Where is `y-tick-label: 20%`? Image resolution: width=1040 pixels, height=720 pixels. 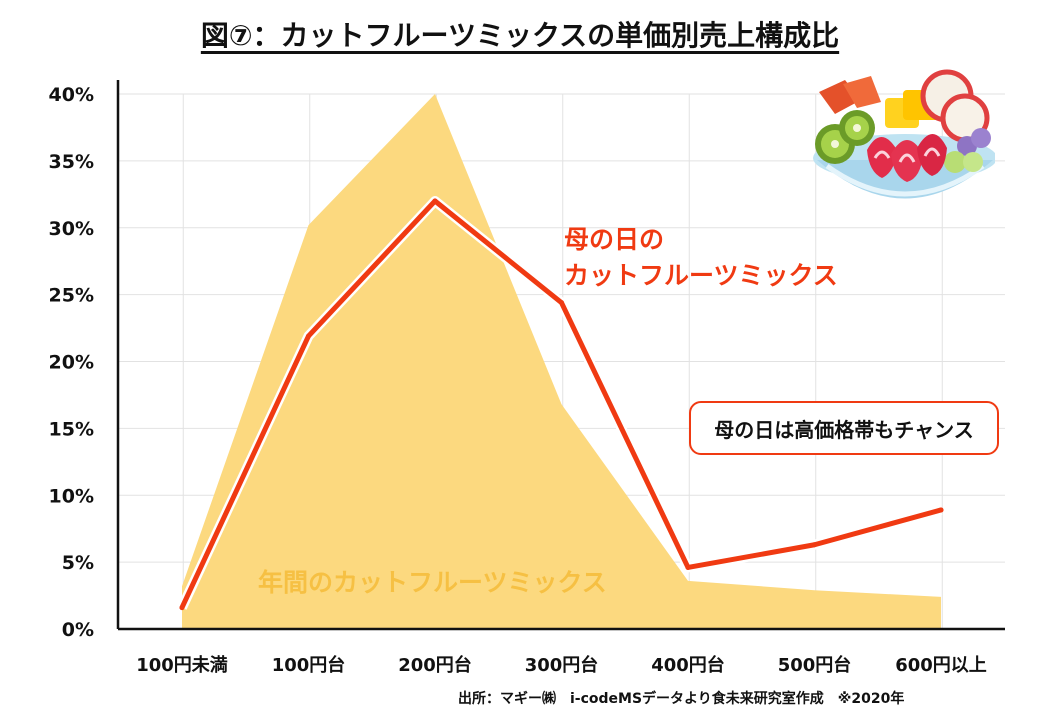 y-tick-label: 20% is located at coordinates (71, 363).